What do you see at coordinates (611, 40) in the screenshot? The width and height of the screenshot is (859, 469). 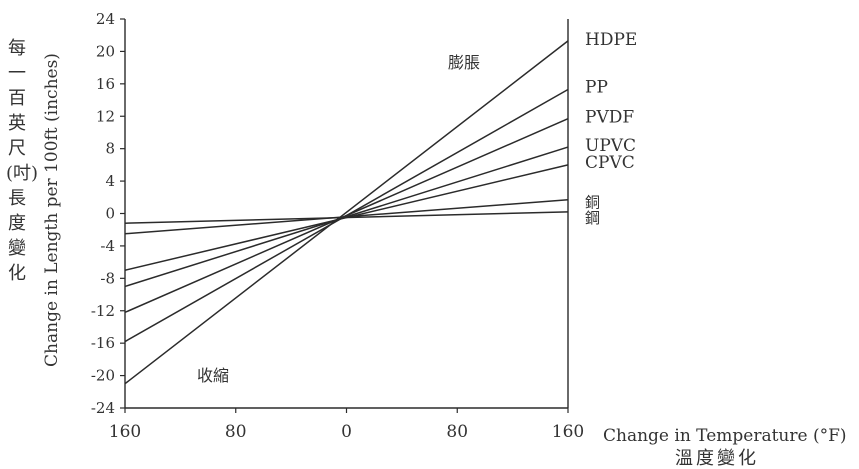 I see `series-label: HDPE` at bounding box center [611, 40].